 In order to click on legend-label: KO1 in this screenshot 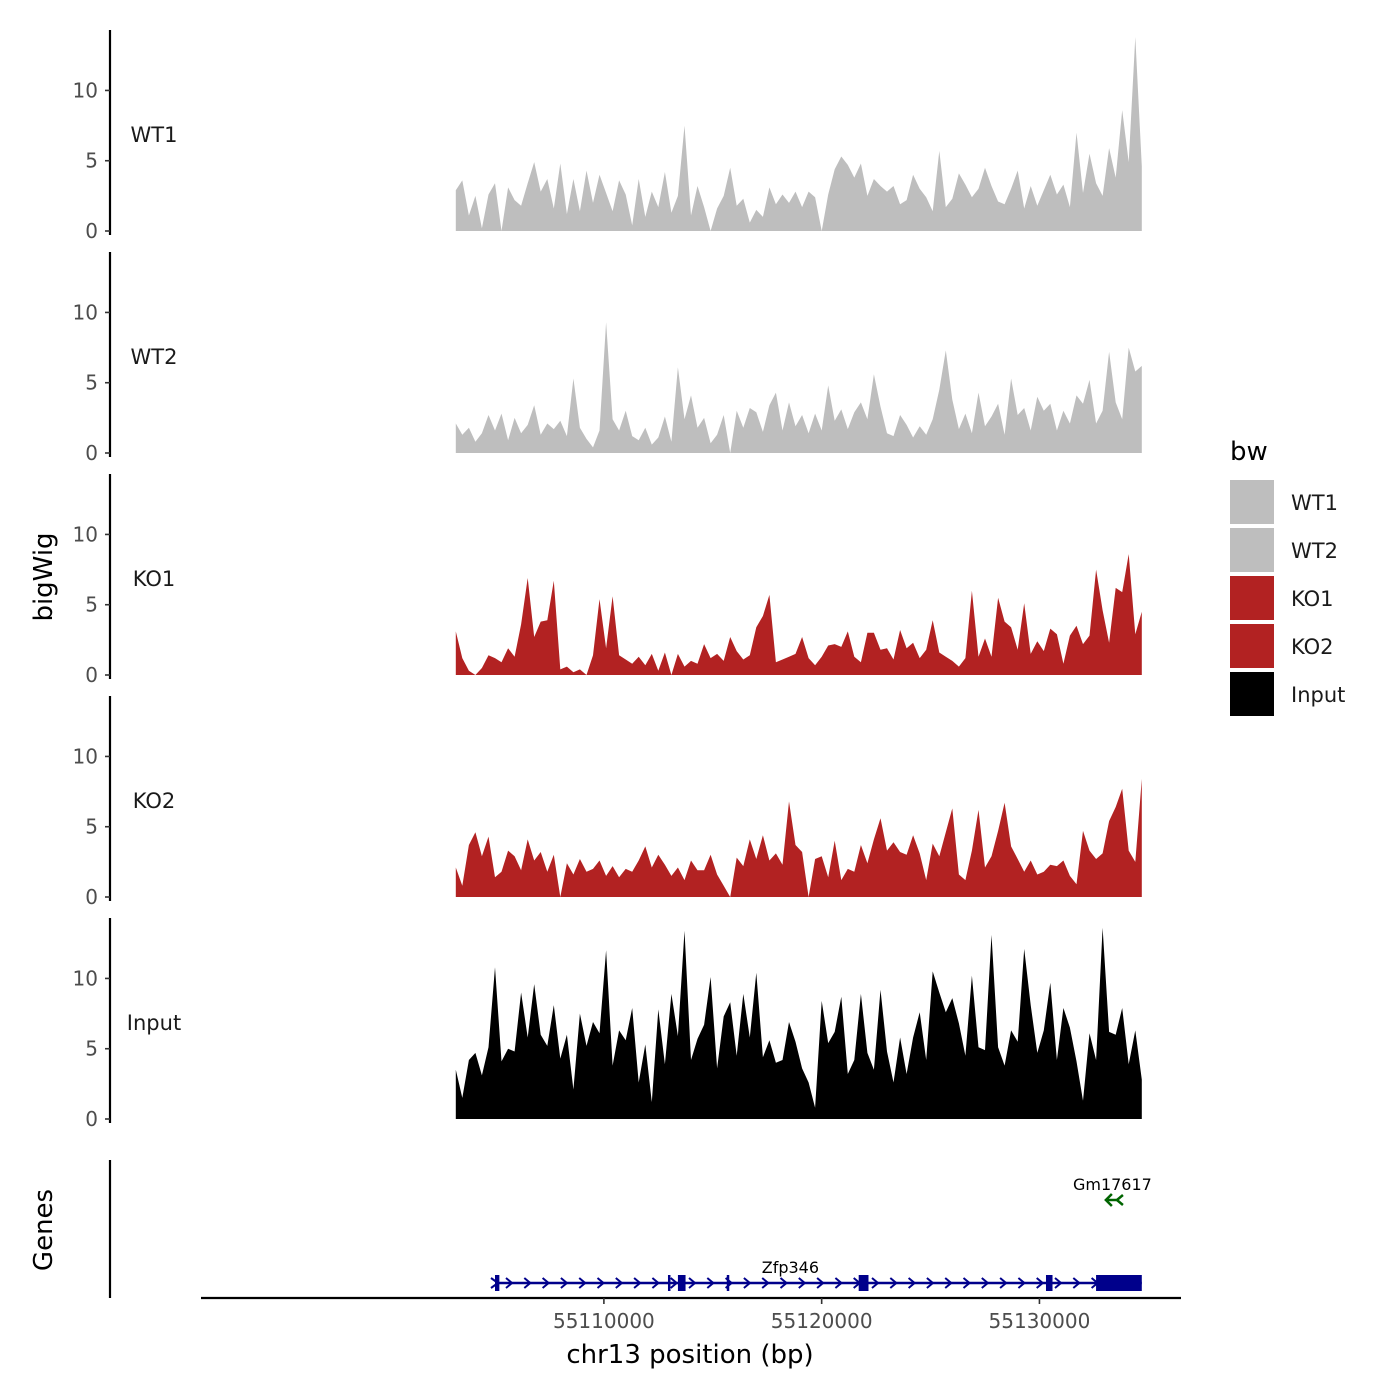, I will do `click(1312, 599)`.